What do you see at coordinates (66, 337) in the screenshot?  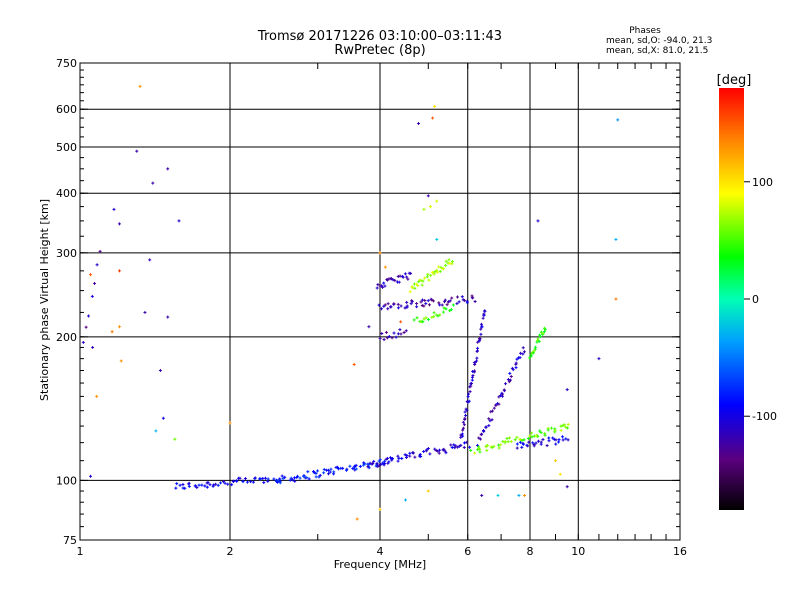 I see `y-tick-label: 200` at bounding box center [66, 337].